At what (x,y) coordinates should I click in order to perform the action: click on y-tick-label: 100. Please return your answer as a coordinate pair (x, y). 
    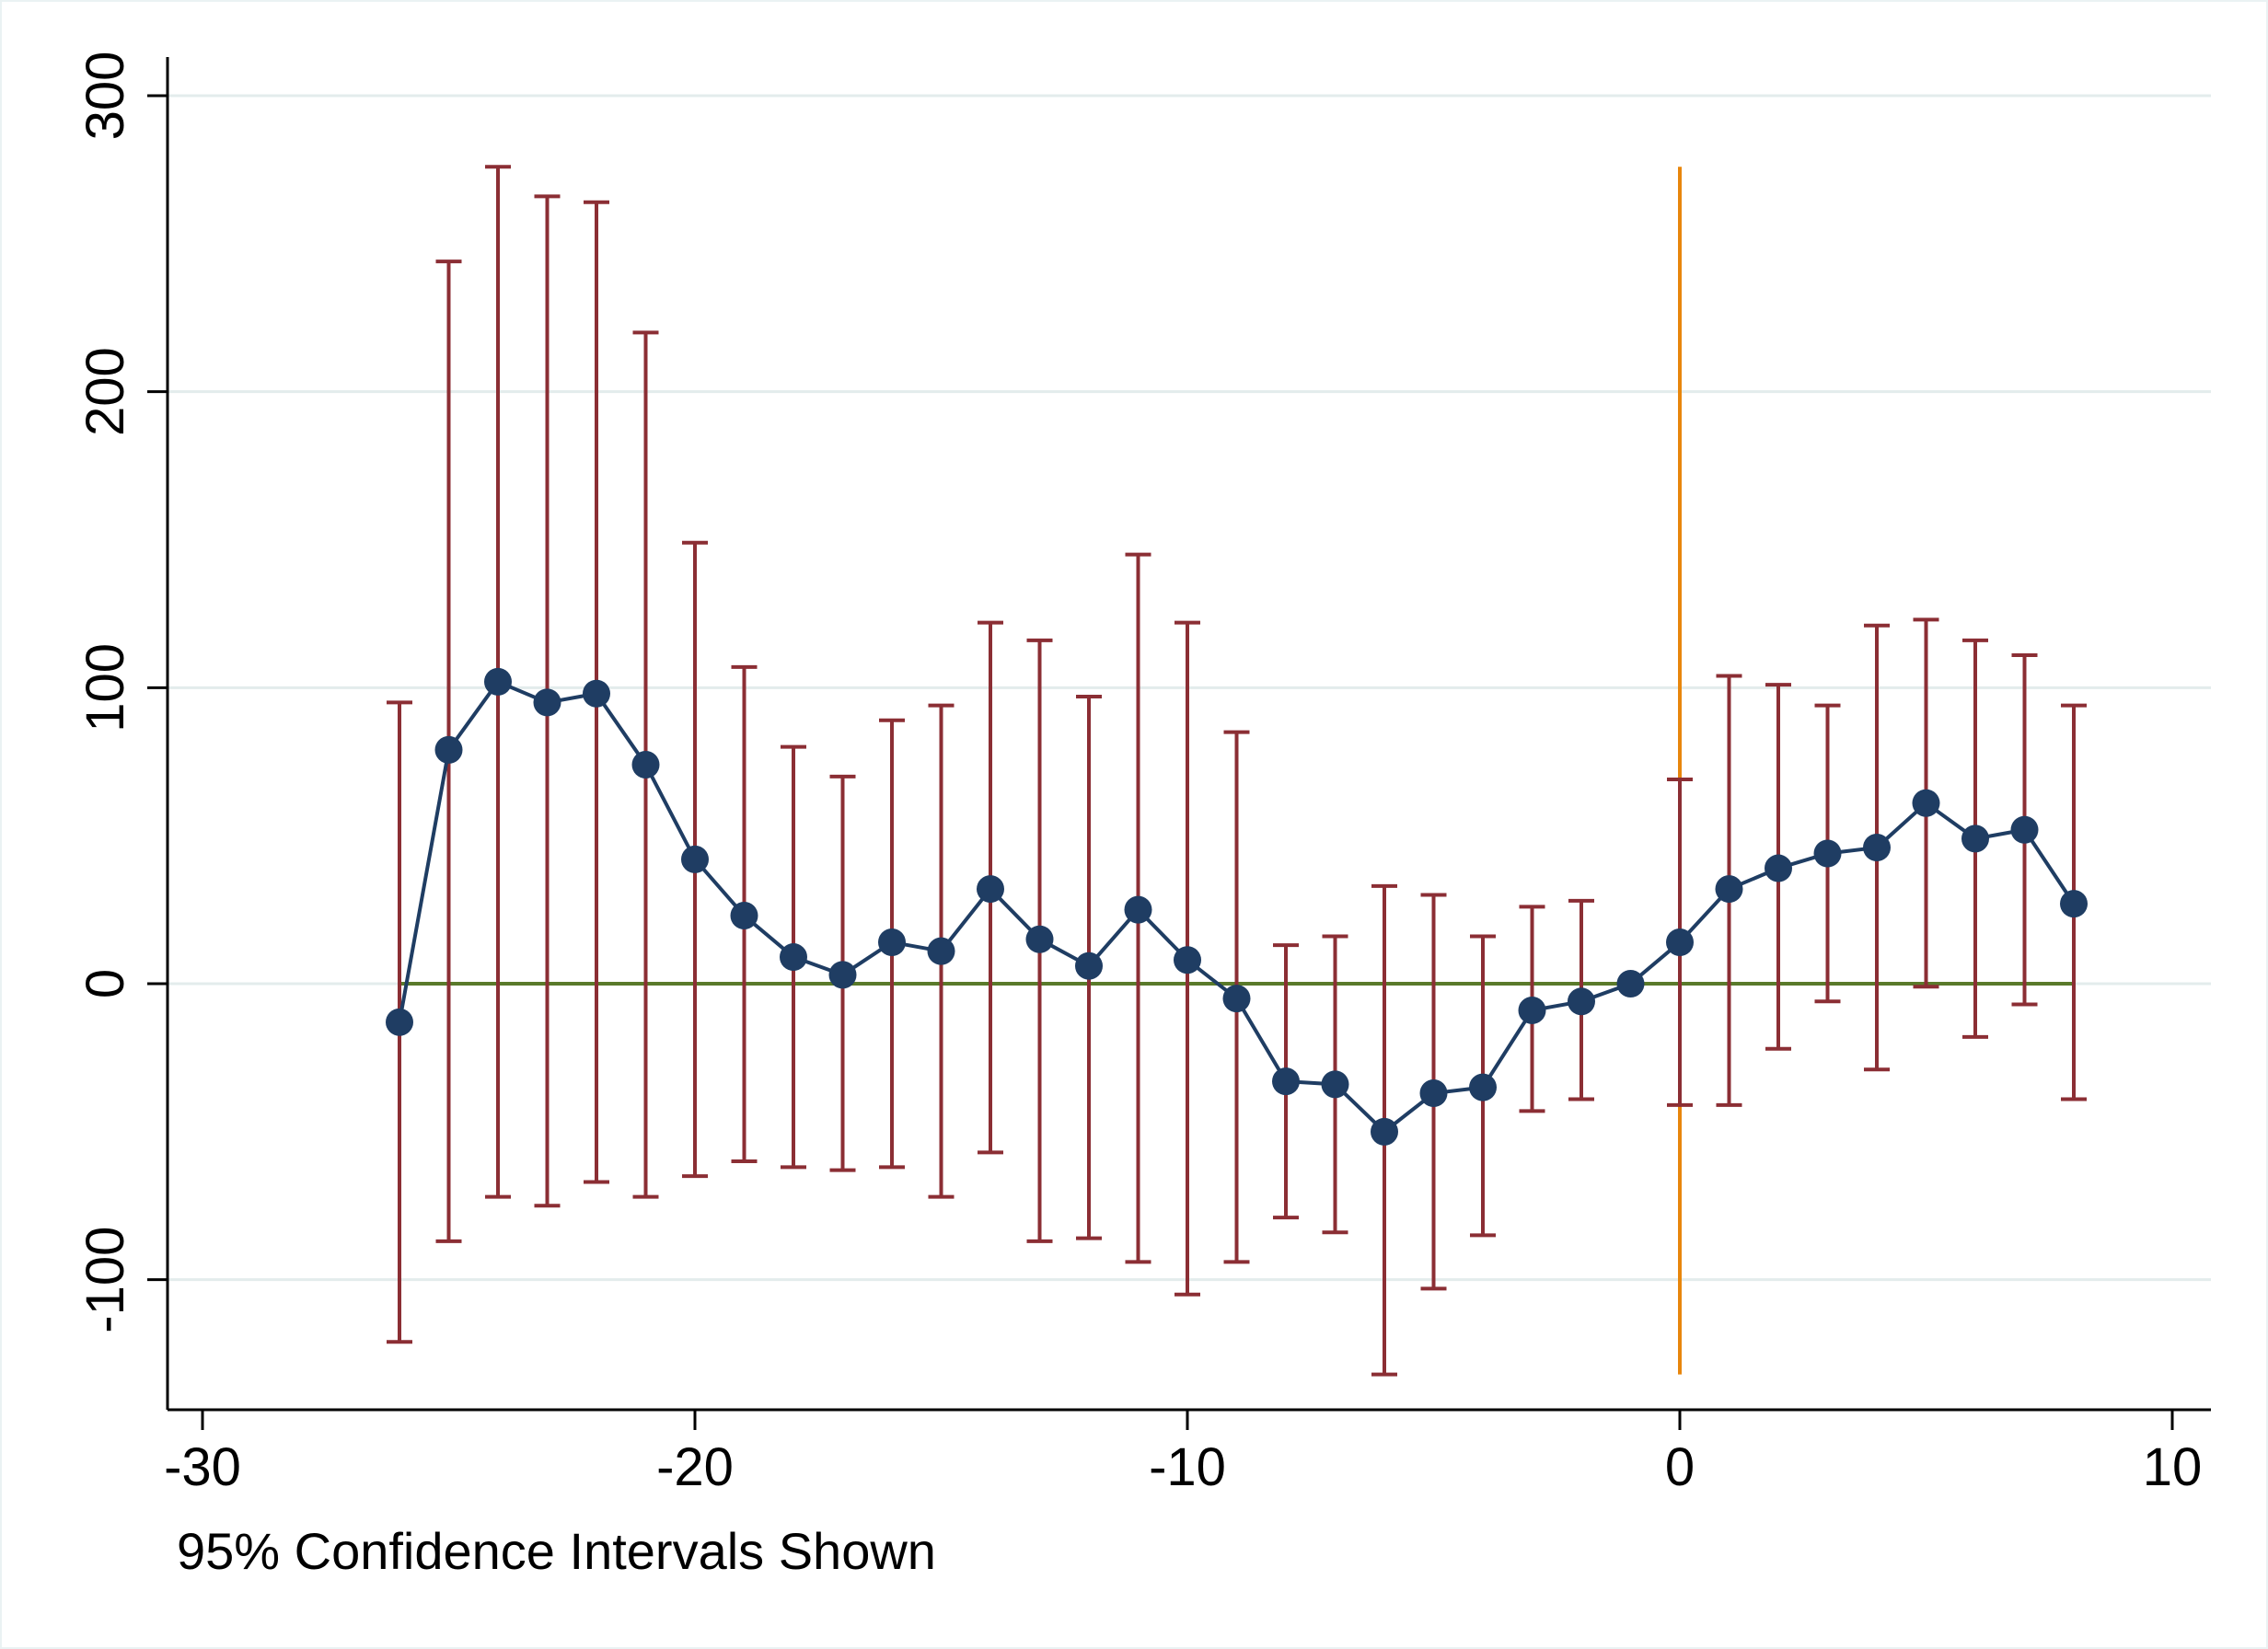
    Looking at the image, I should click on (105, 687).